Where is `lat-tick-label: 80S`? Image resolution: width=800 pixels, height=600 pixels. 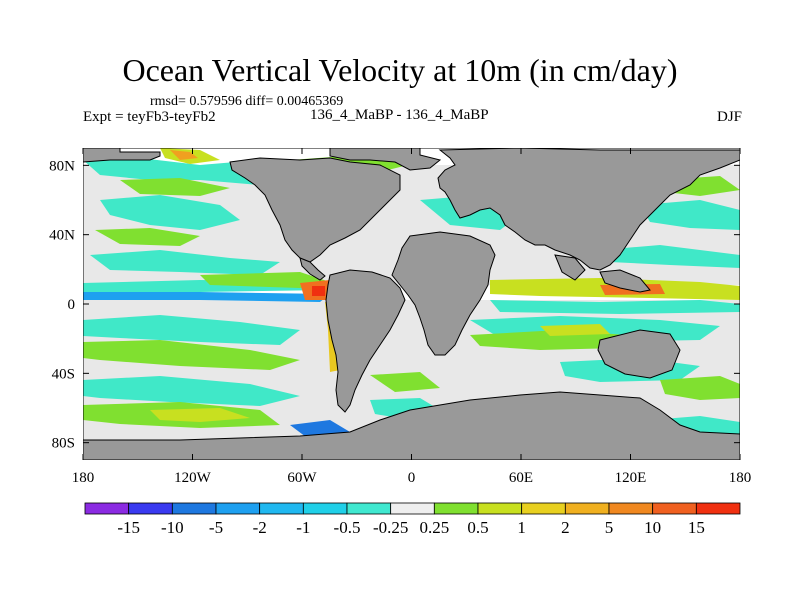
lat-tick-label: 80S is located at coordinates (63, 444).